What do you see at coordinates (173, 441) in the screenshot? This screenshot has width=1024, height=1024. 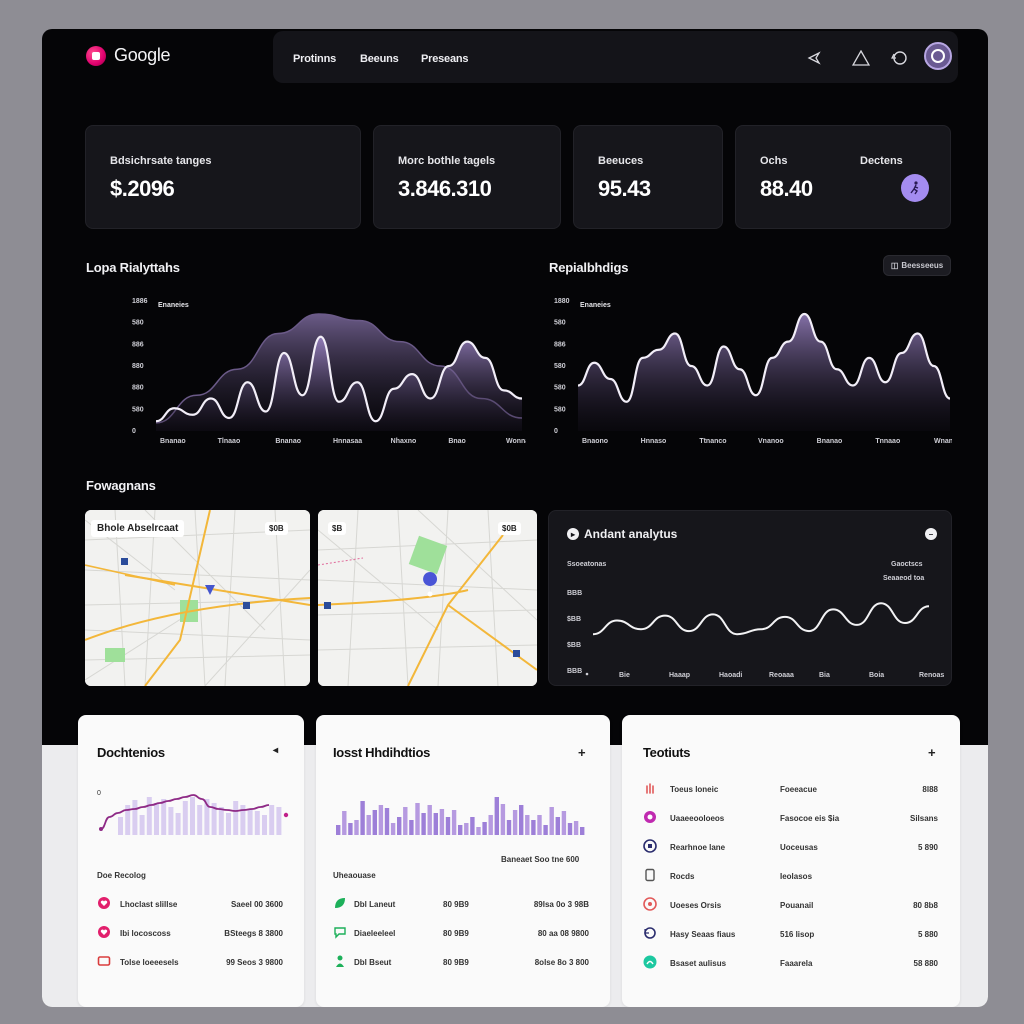 I see `x-tick: Bnanao` at bounding box center [173, 441].